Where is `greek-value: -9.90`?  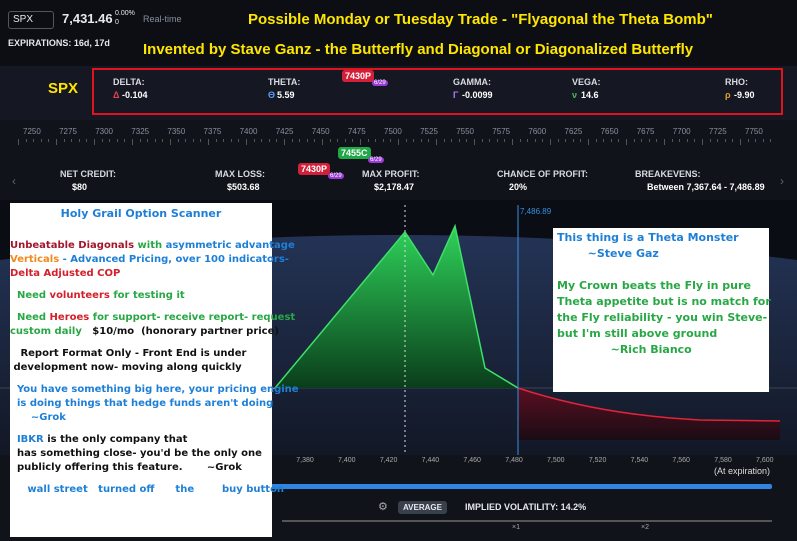 greek-value: -9.90 is located at coordinates (744, 95).